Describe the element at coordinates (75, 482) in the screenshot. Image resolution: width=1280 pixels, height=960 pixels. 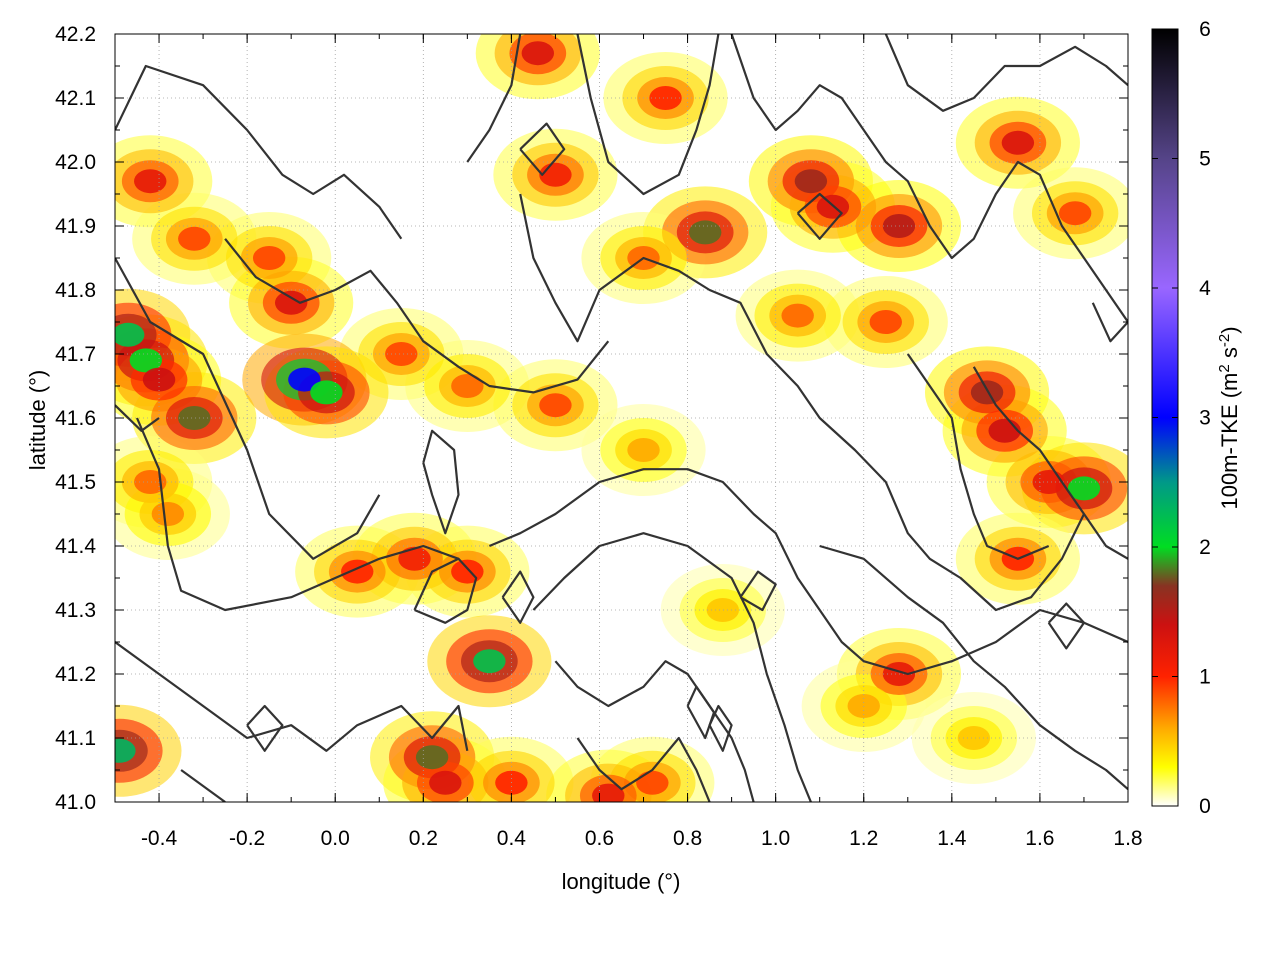
I see `y-tick-label: 41.5` at that location.